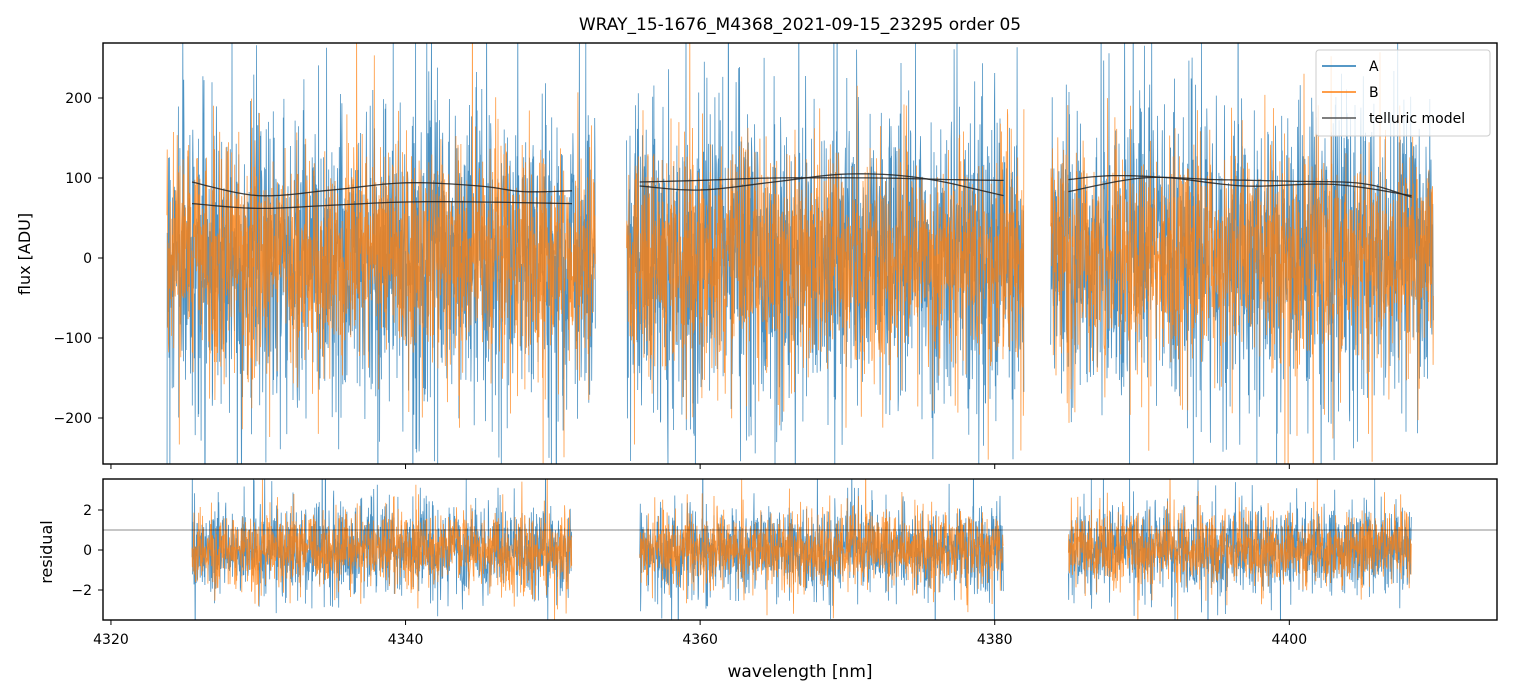 This screenshot has height=696, width=1513. I want to click on flux-ytick-label: −100, so click(73, 339).